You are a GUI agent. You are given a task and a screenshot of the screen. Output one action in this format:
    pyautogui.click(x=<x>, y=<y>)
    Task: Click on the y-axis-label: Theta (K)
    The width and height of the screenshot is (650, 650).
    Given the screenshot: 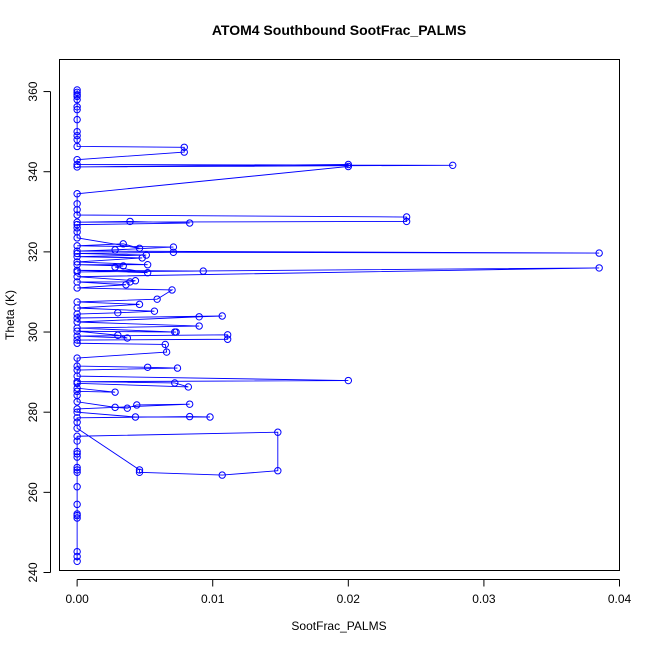 What is the action you would take?
    pyautogui.click(x=10, y=315)
    